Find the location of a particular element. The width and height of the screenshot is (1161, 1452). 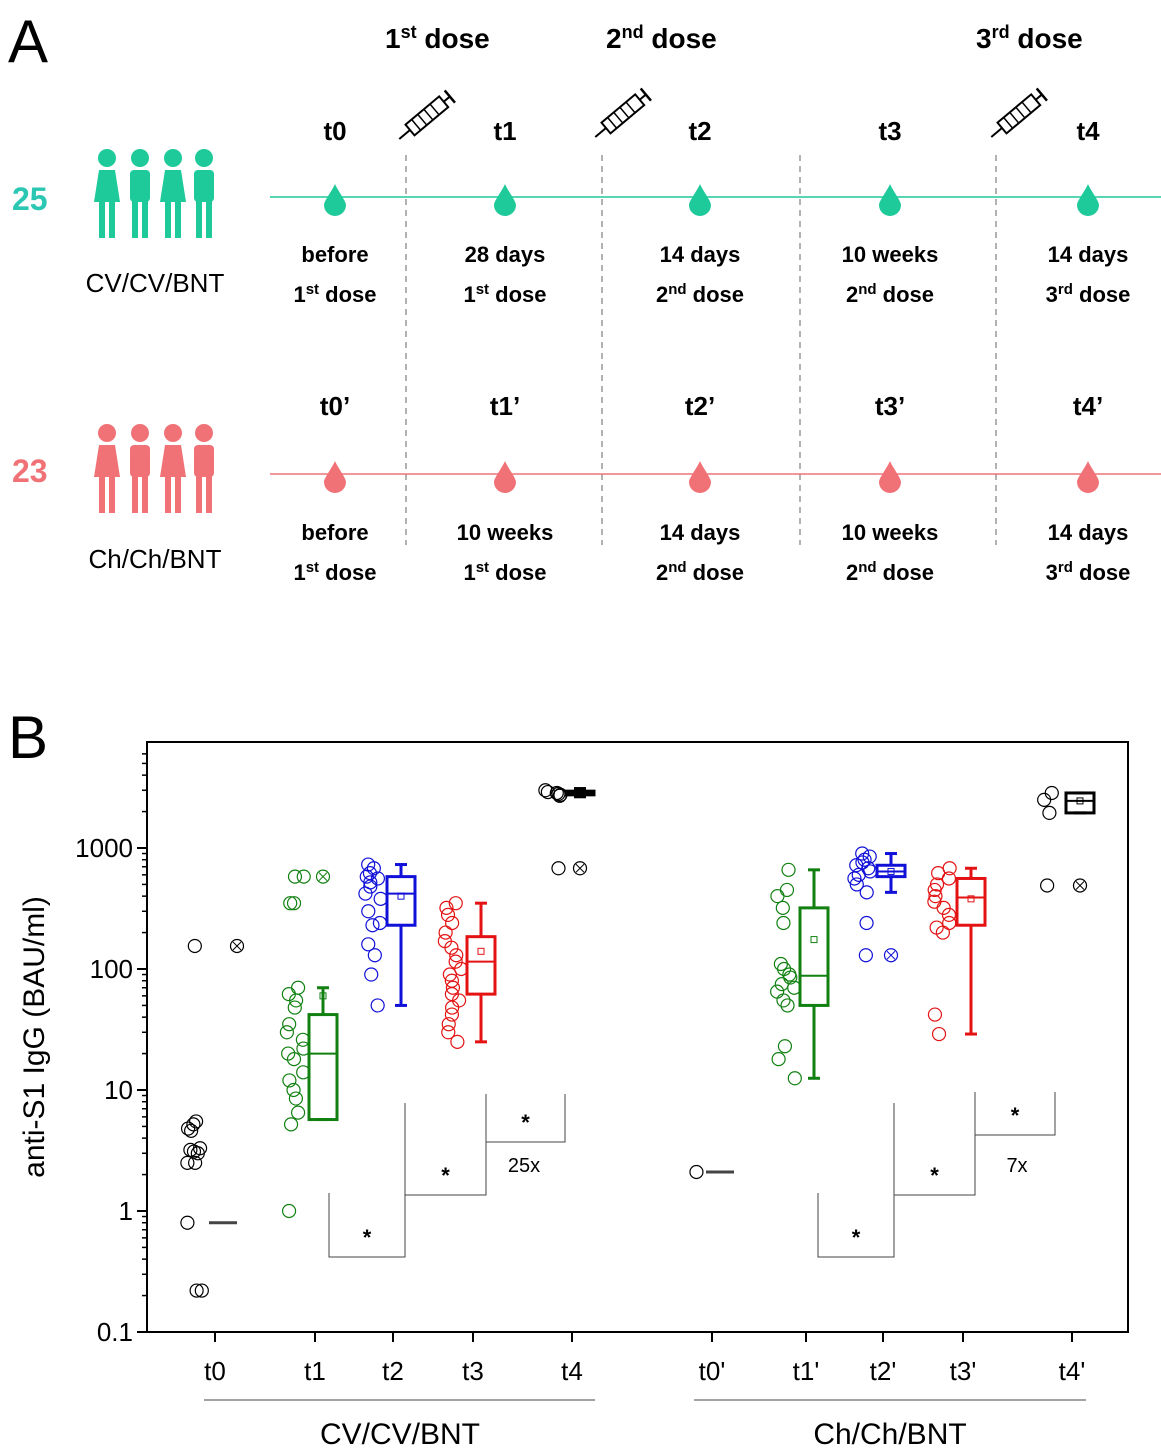

dose-header-2: 2nd dose is located at coordinates (661, 38).